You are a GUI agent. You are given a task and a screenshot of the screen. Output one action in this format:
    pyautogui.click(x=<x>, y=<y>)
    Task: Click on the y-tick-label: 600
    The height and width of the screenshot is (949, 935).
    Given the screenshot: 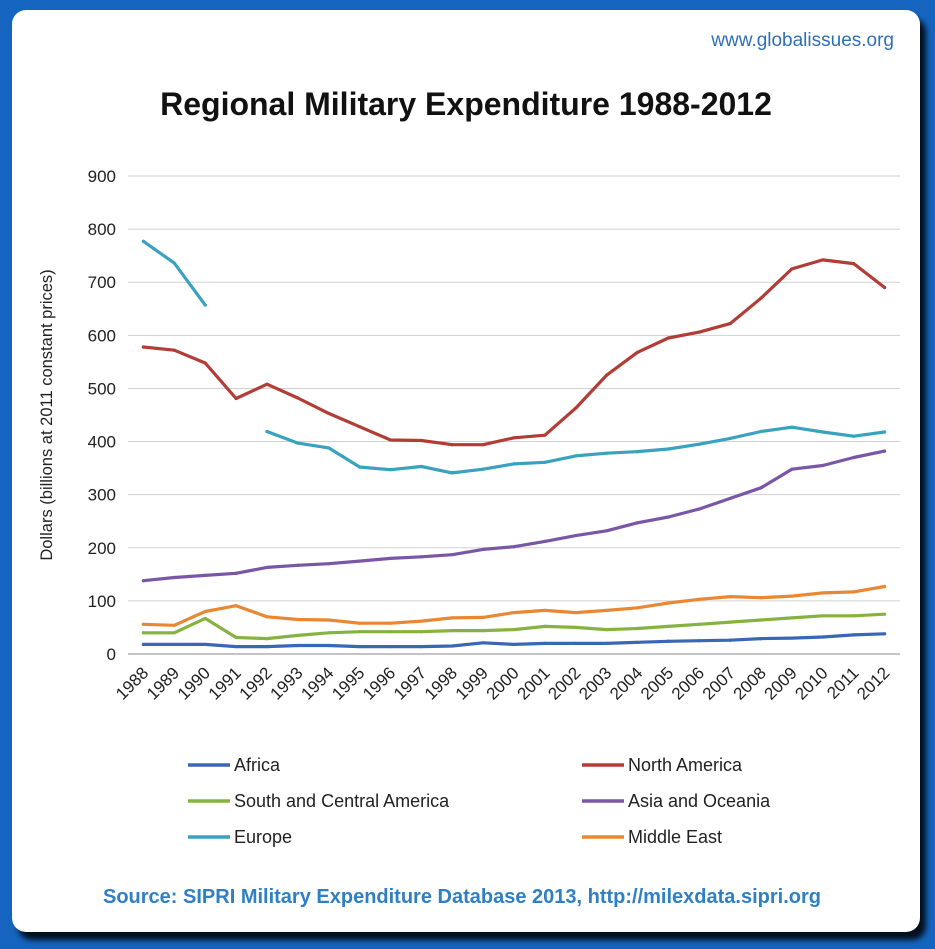 What is the action you would take?
    pyautogui.click(x=102, y=335)
    